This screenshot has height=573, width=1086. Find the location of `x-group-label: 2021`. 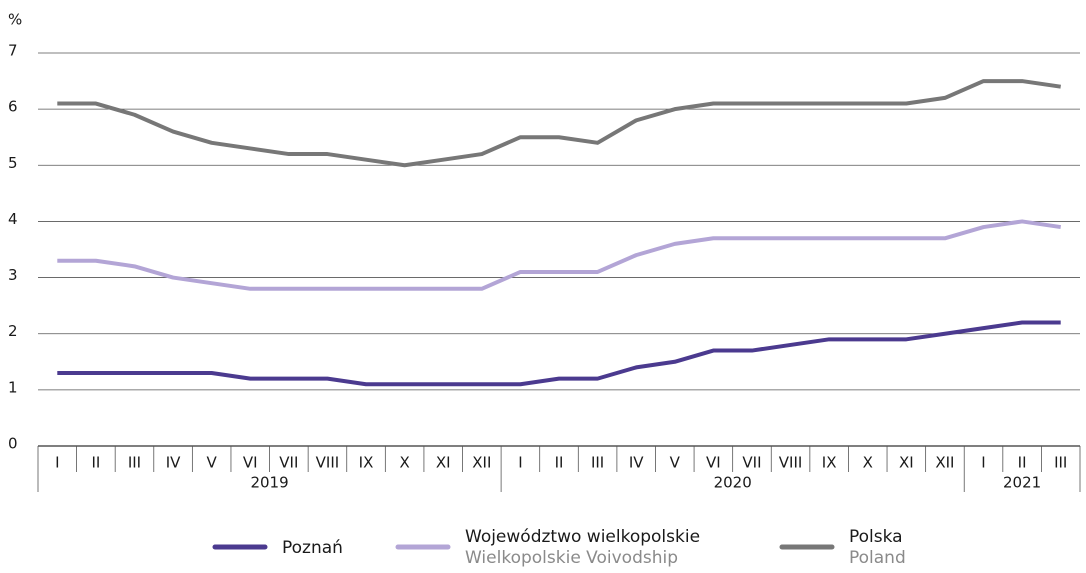

x-group-label: 2021 is located at coordinates (1022, 483).